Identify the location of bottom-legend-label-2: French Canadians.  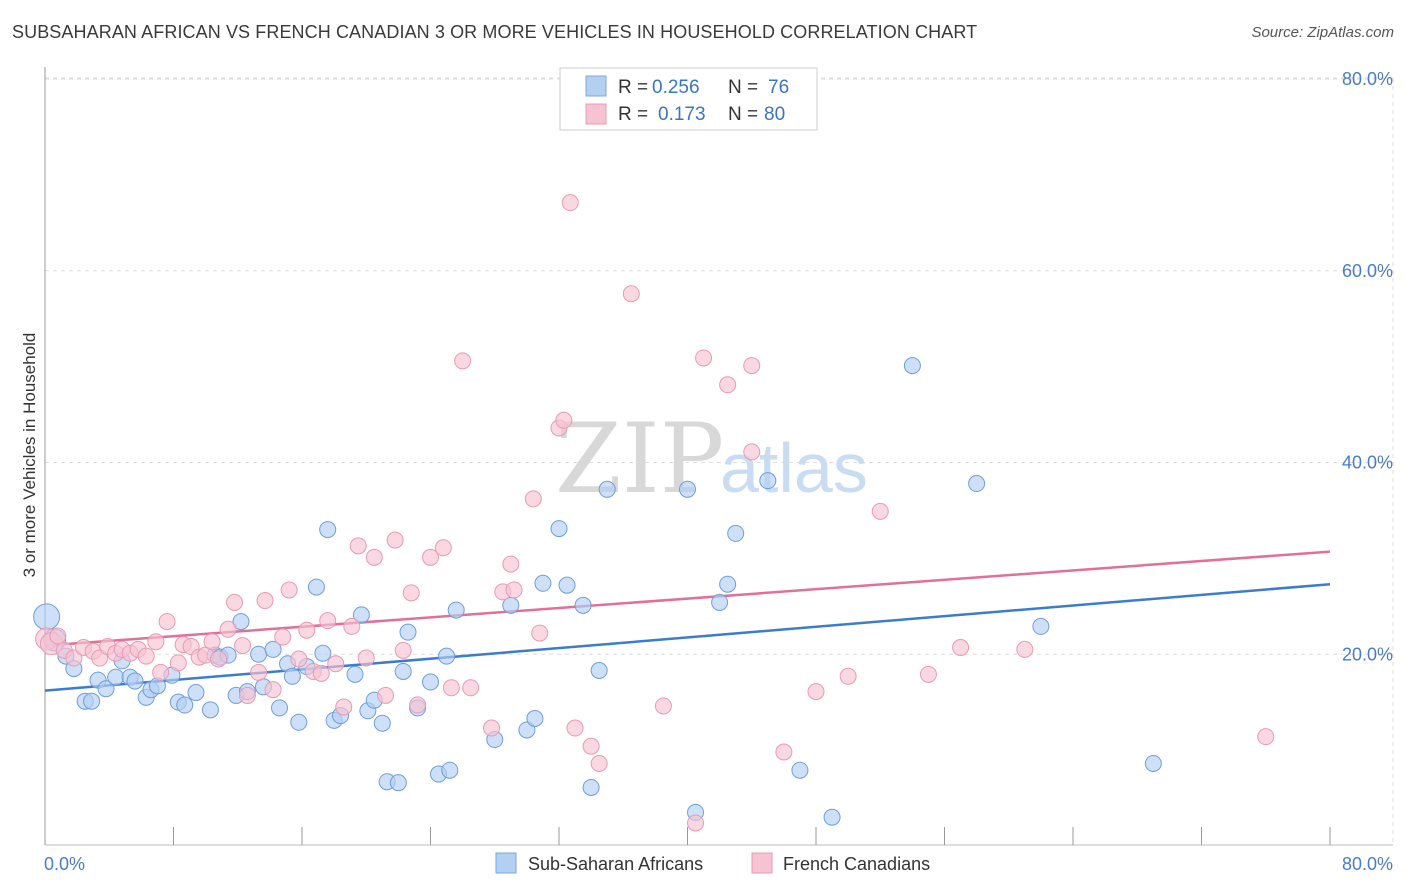
(856, 864).